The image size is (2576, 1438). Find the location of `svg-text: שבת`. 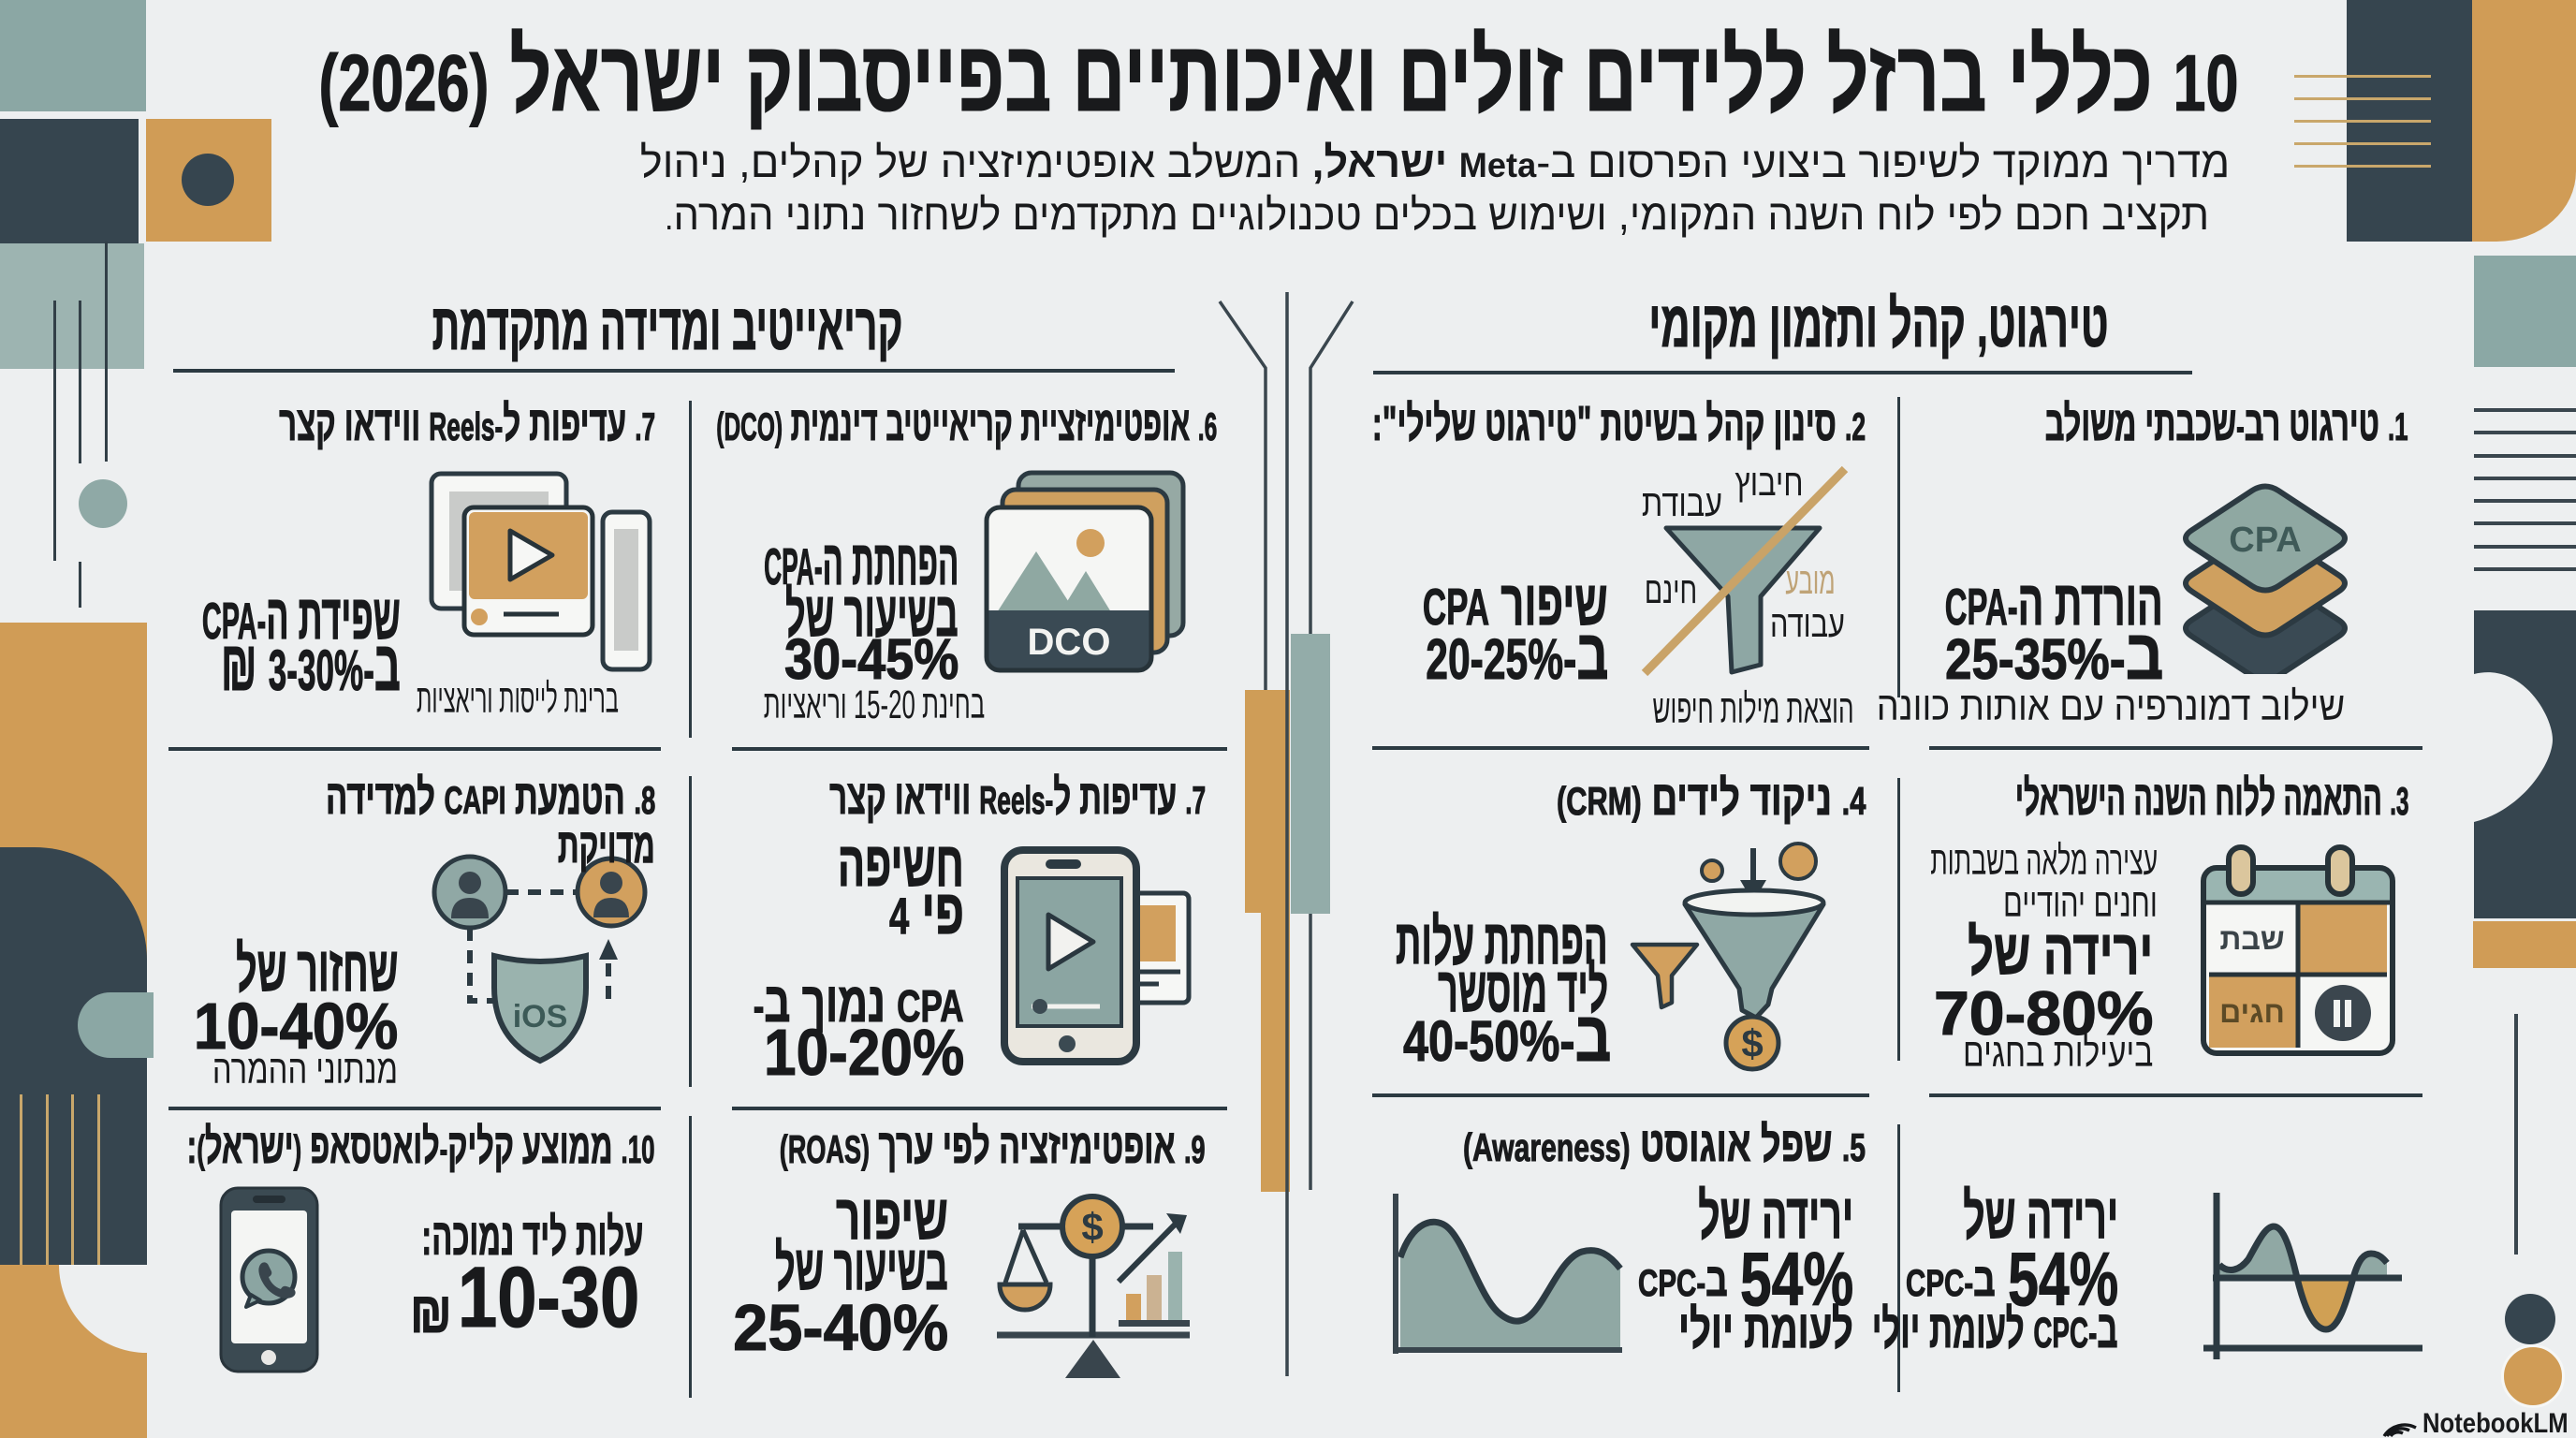

svg-text: שבת is located at coordinates (2251, 939).